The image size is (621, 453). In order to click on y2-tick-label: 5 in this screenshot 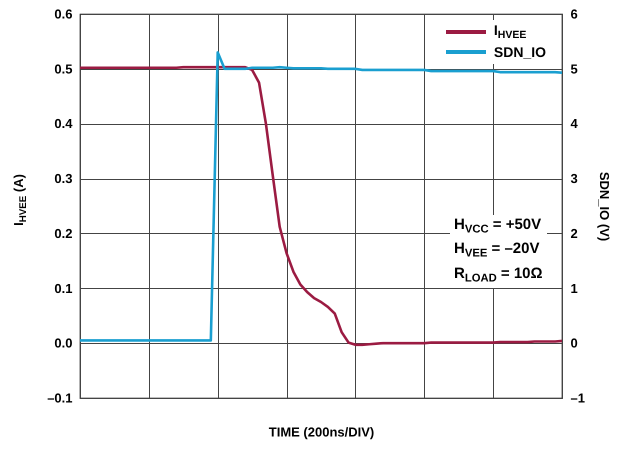, I will do `click(574, 68)`.